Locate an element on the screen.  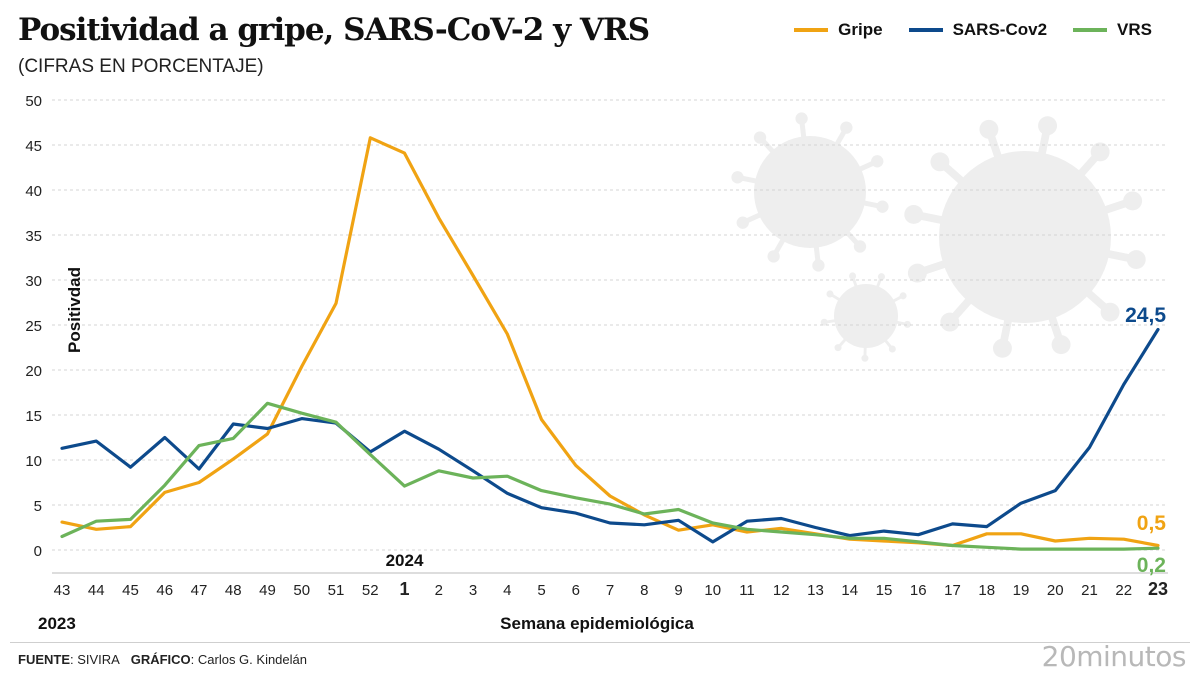
brand-logo: 20minutos is located at coordinates (1114, 656).